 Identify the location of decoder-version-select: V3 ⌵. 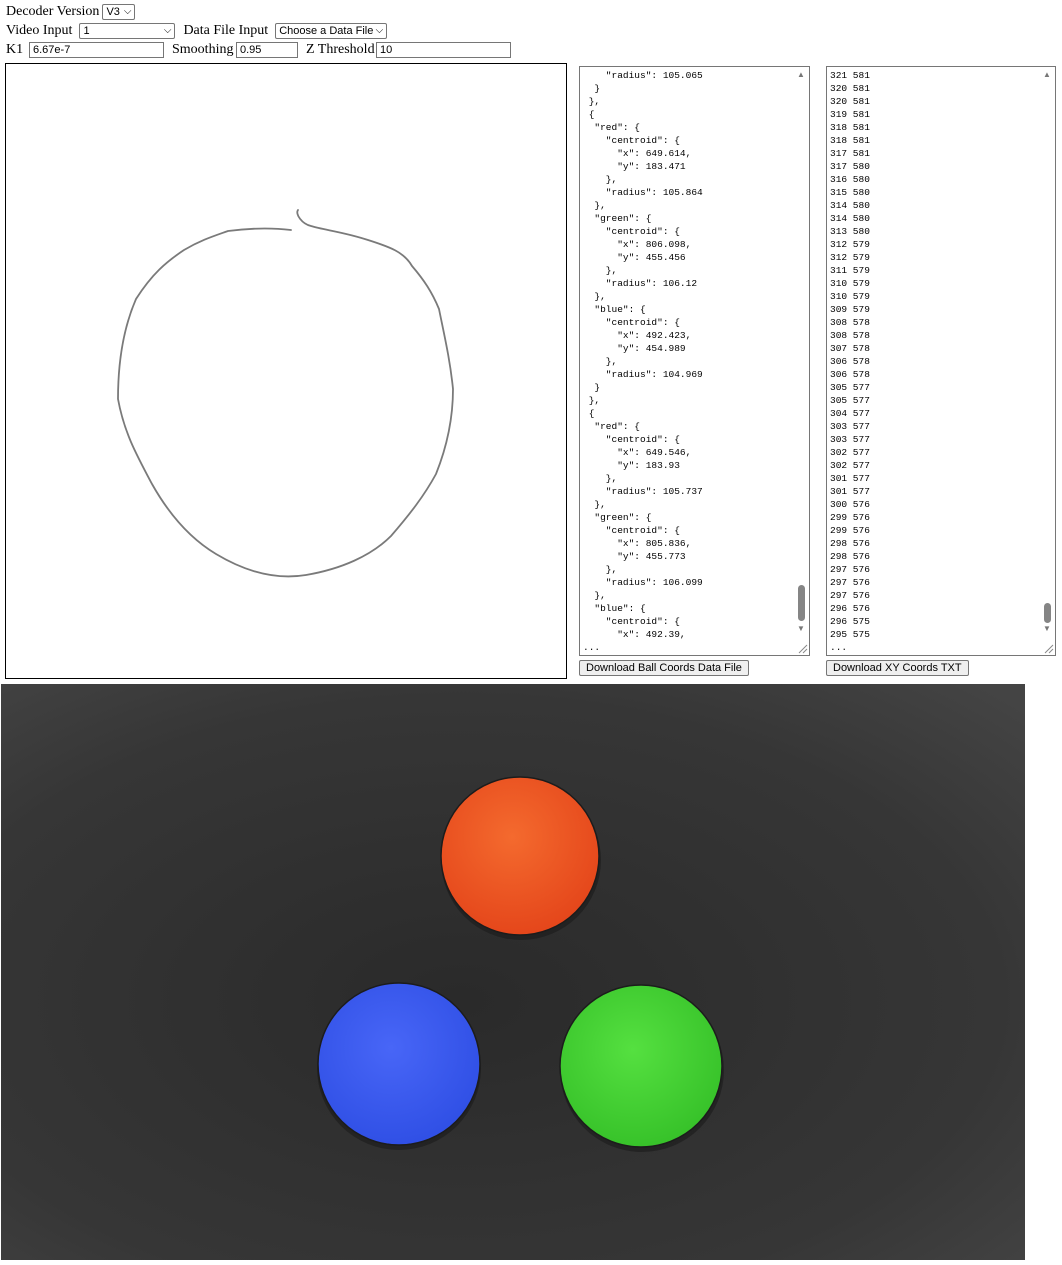
(119, 12).